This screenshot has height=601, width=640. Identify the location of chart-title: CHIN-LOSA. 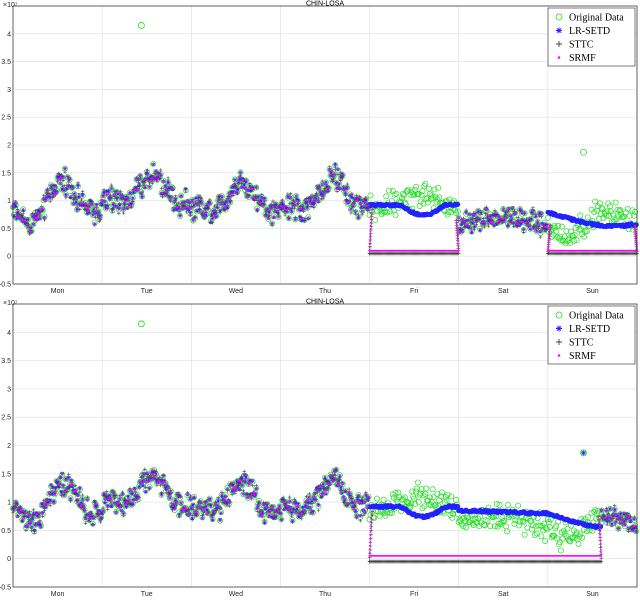
(325, 302).